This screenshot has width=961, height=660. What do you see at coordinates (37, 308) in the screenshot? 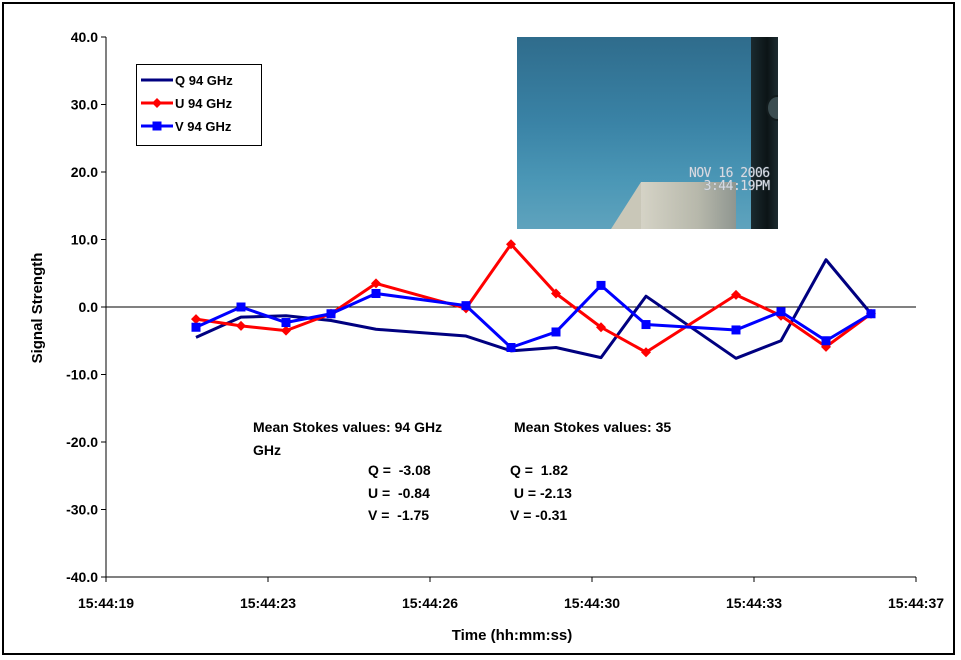
I see `y-axis-label: Signal Strength` at bounding box center [37, 308].